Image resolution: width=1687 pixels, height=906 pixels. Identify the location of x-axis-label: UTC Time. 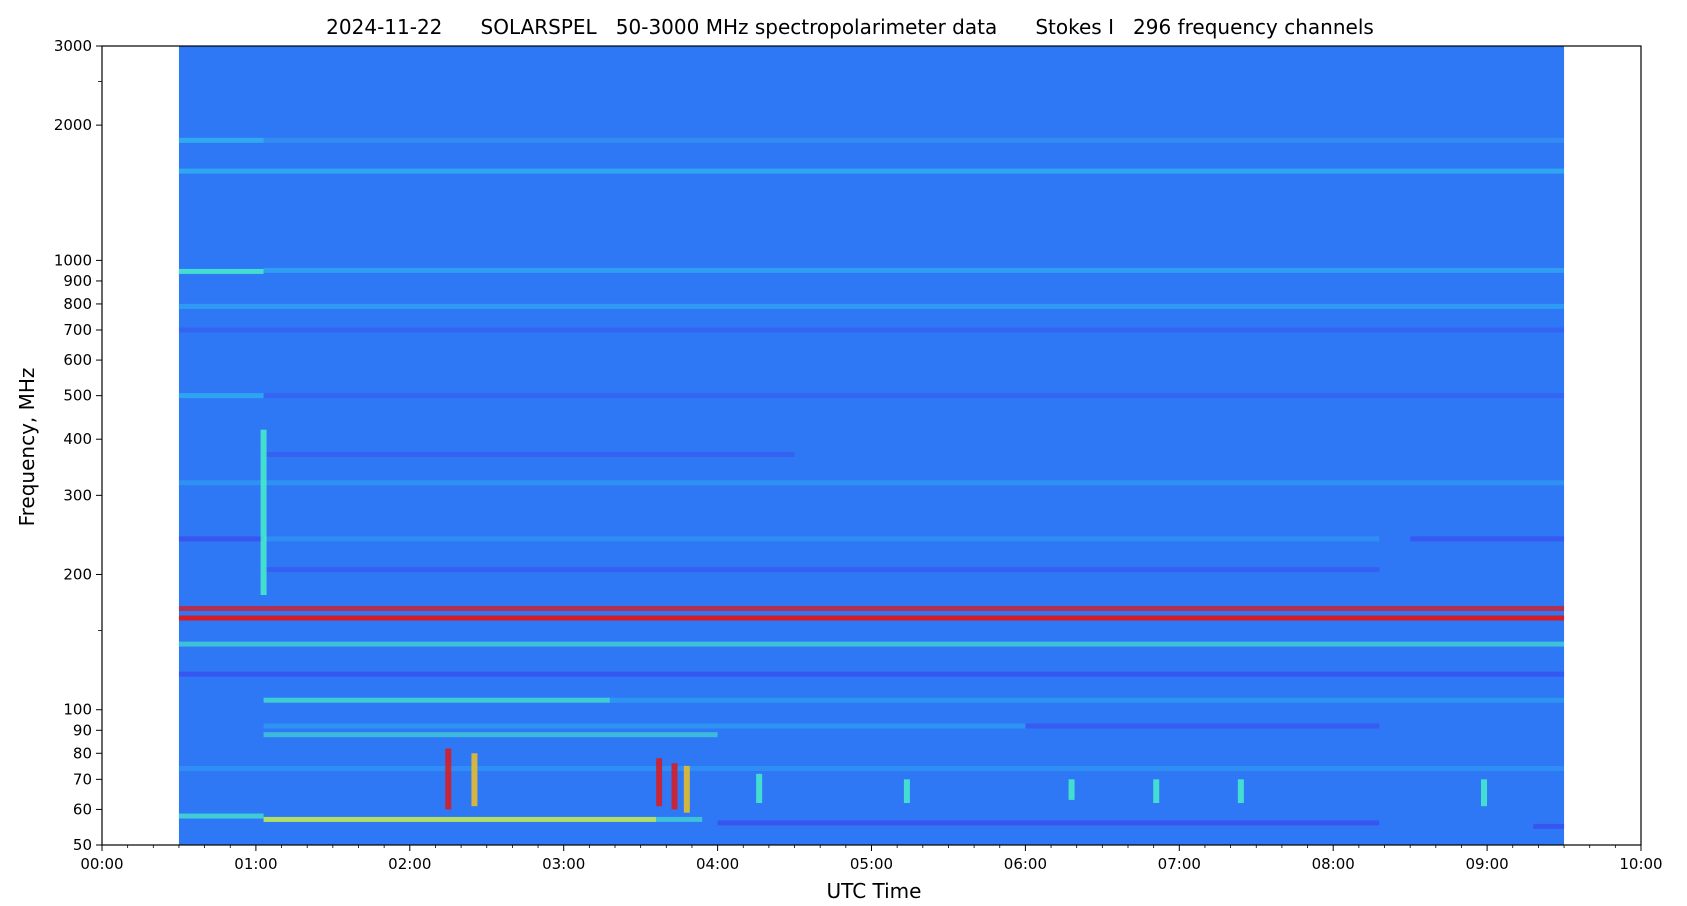
(874, 891).